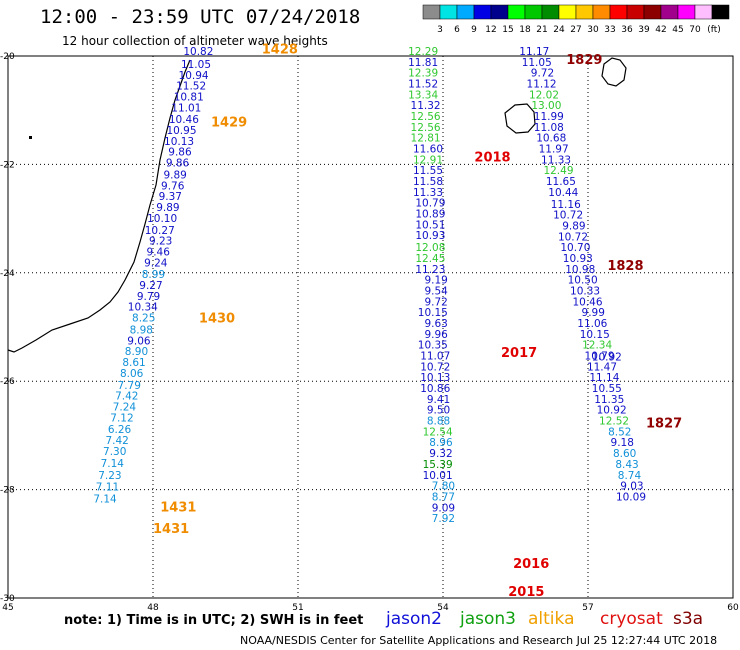 The width and height of the screenshot is (740, 650). I want to click on swh-value: 12.39, so click(423, 74).